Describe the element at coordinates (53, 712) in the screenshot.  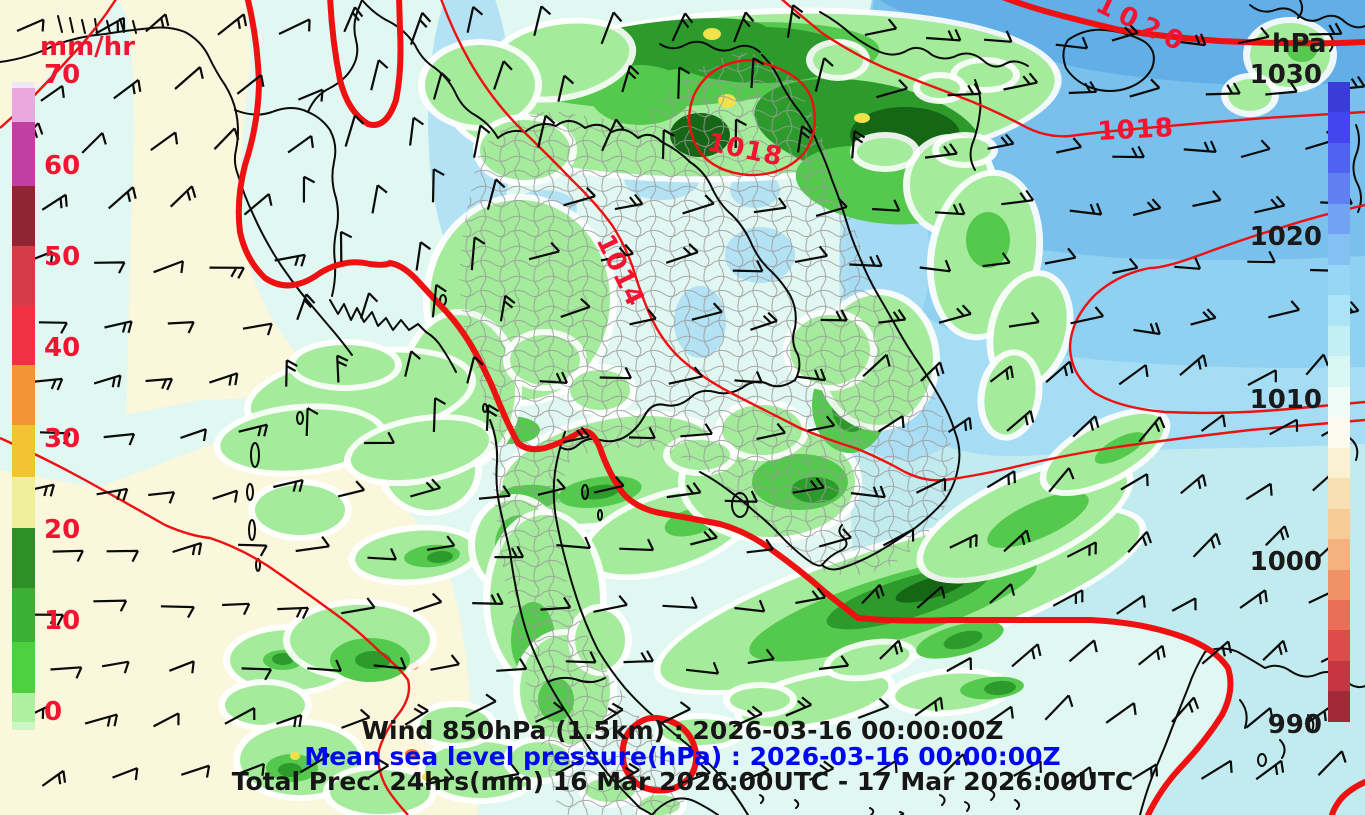
I see `precip-tick-label: 0` at that location.